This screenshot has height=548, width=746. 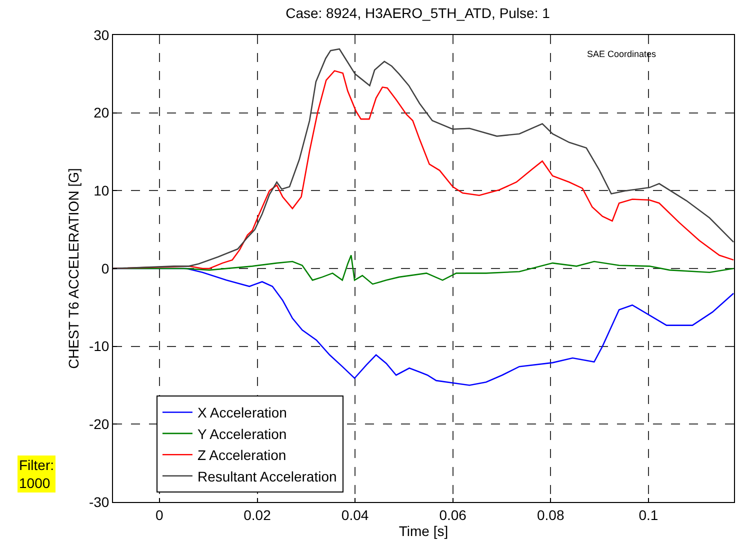 I want to click on annotation: SAE Coordinates, so click(x=622, y=54).